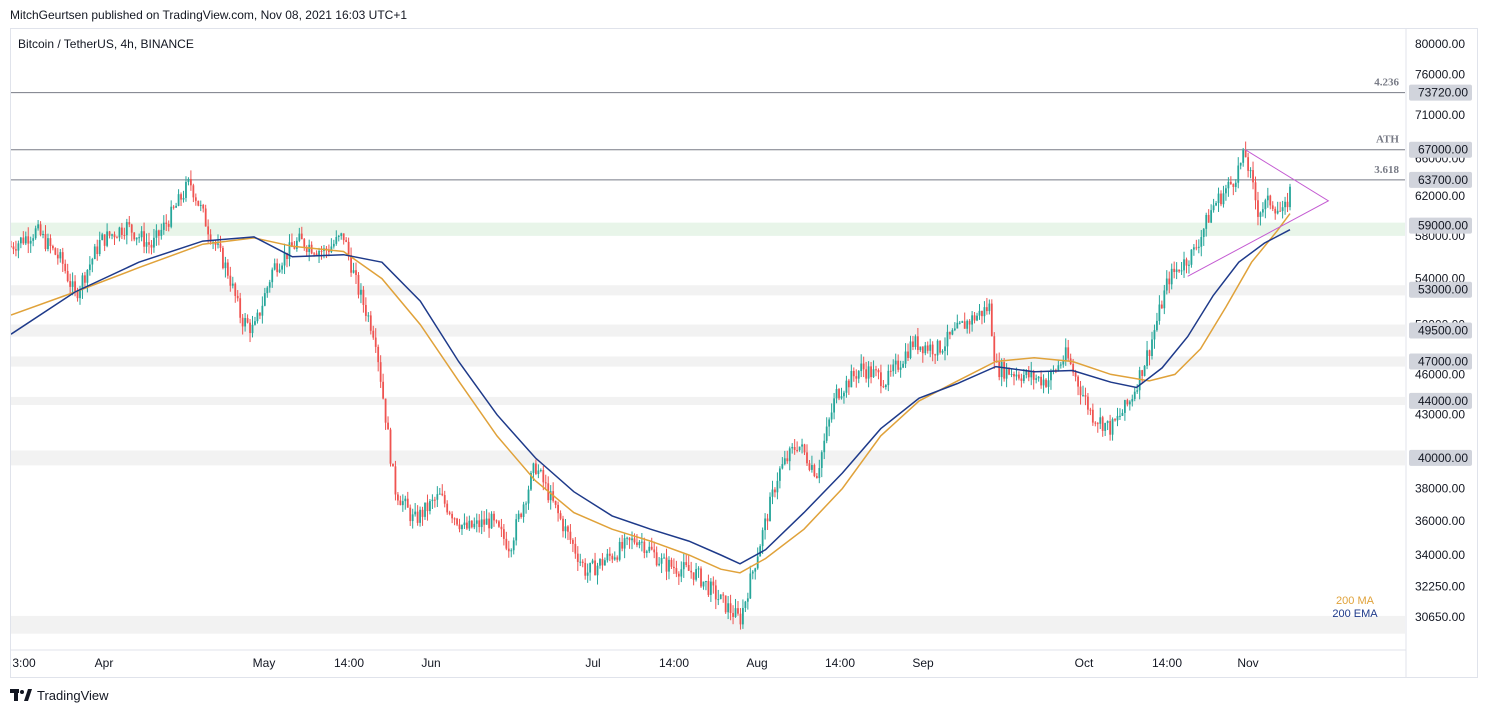 This screenshot has height=714, width=1488. What do you see at coordinates (73, 695) in the screenshot?
I see `brand-name: TradingView` at bounding box center [73, 695].